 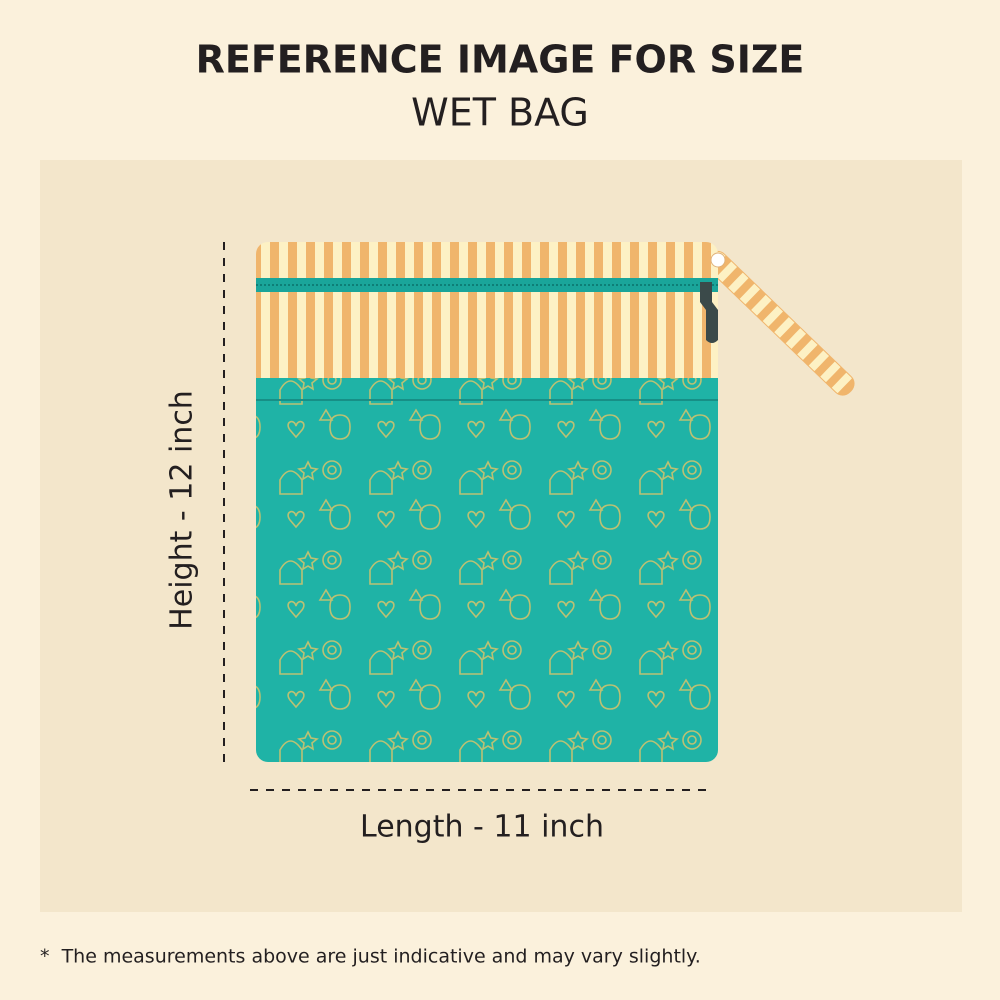 I want to click on title: REFERENCE IMAGE FOR SIZE, so click(x=500, y=60).